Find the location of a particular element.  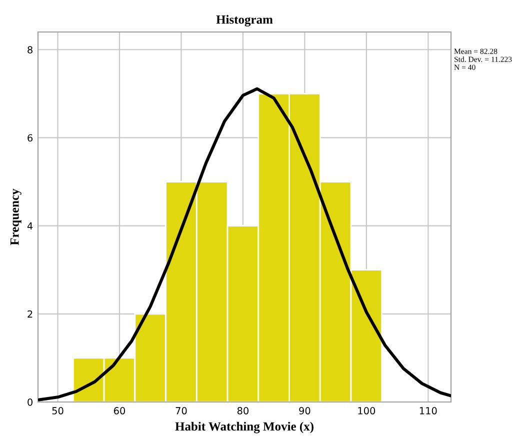

x-tick-label: 50 is located at coordinates (58, 410).